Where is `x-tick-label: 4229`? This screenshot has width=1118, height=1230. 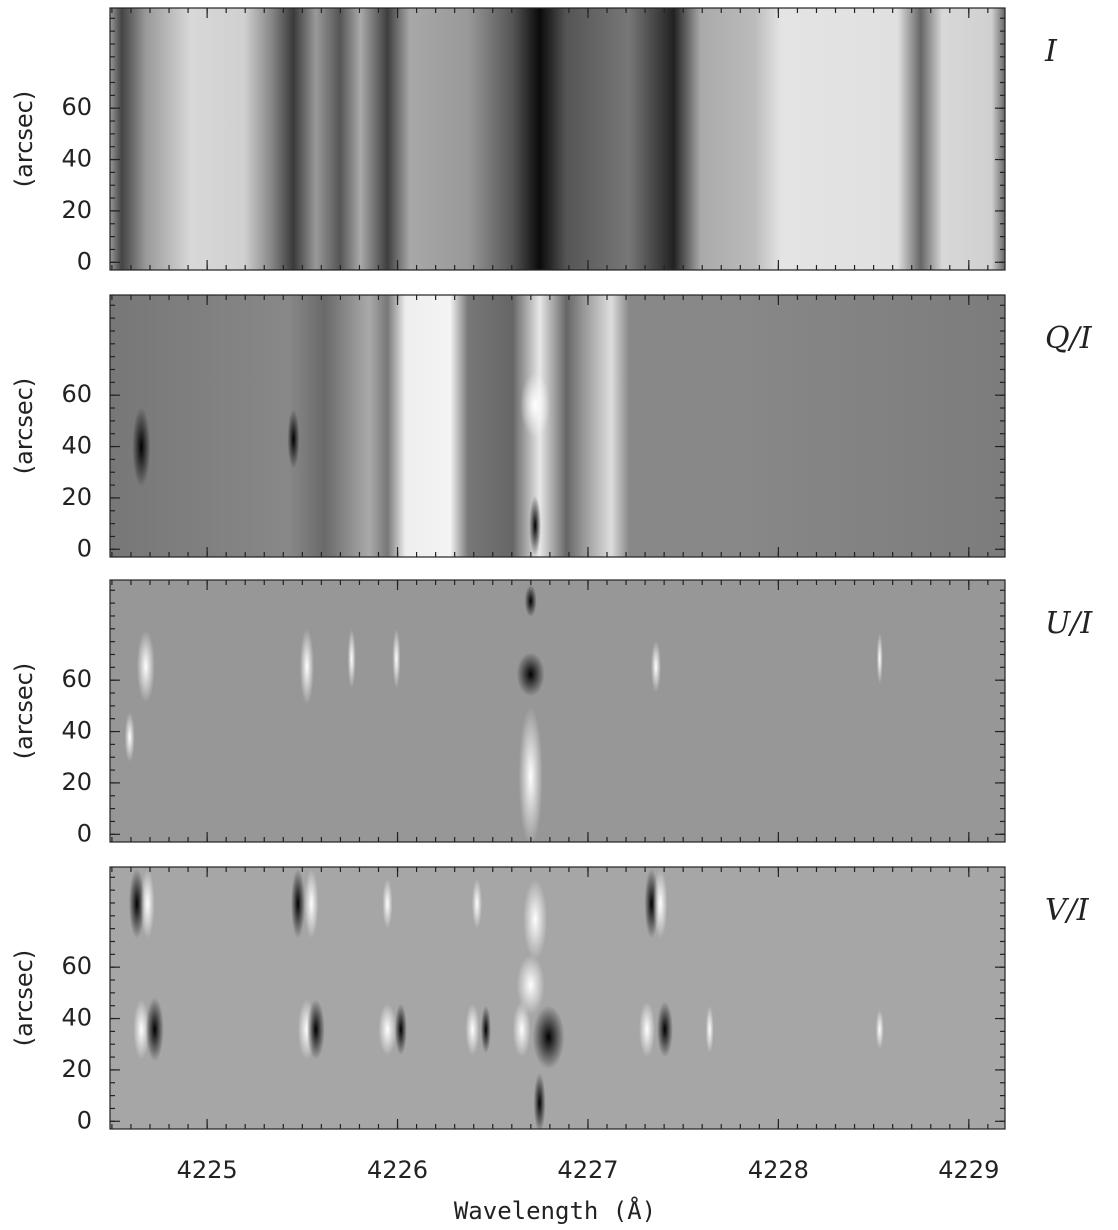 x-tick-label: 4229 is located at coordinates (968, 1170).